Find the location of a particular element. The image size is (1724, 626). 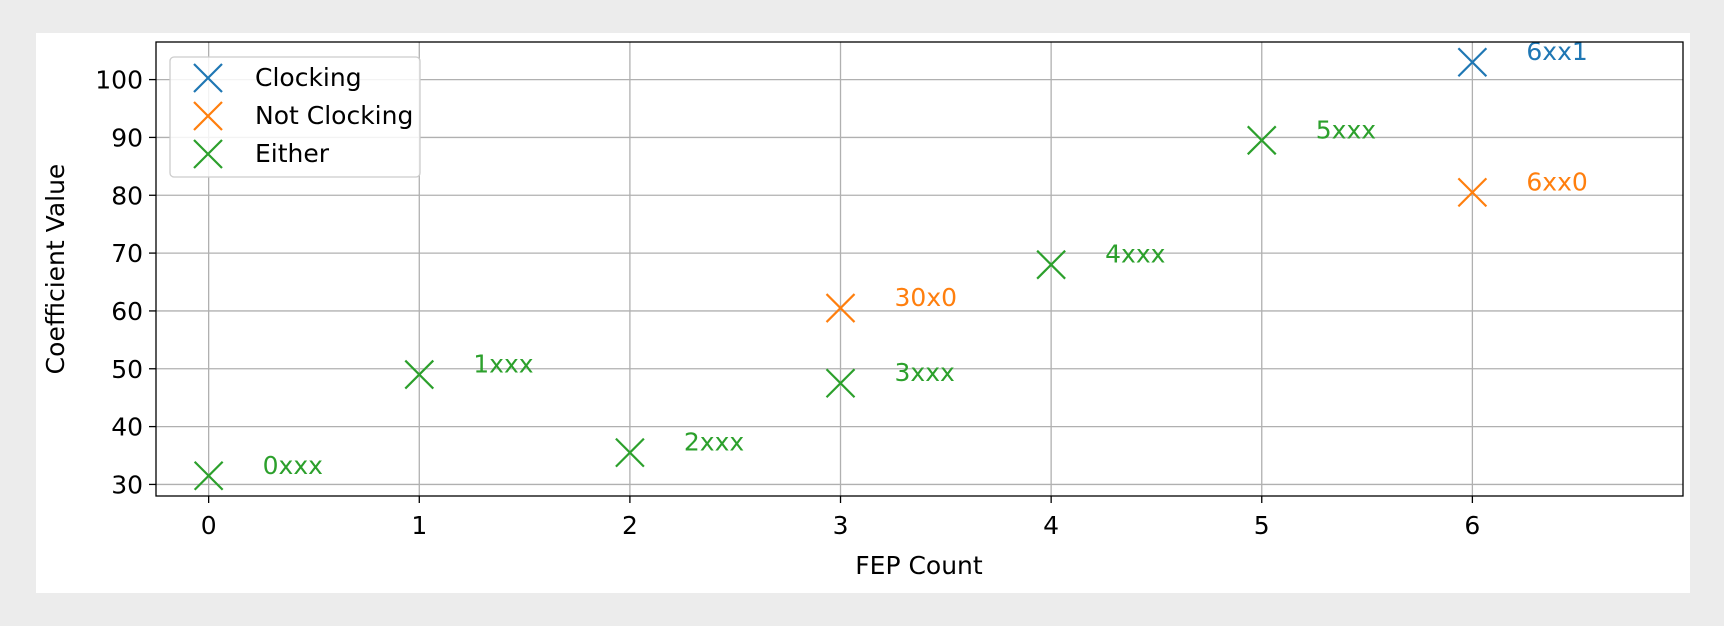

data-point-label: 30x0 is located at coordinates (926, 297).